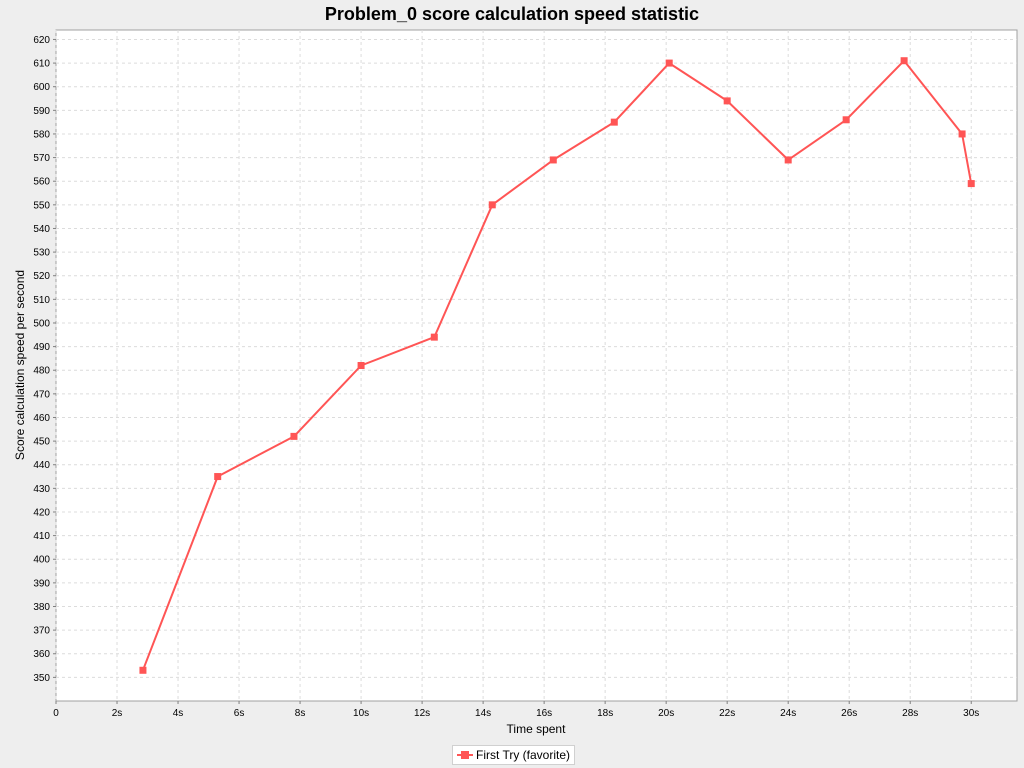  What do you see at coordinates (788, 713) in the screenshot?
I see `x-tick-label: 24s` at bounding box center [788, 713].